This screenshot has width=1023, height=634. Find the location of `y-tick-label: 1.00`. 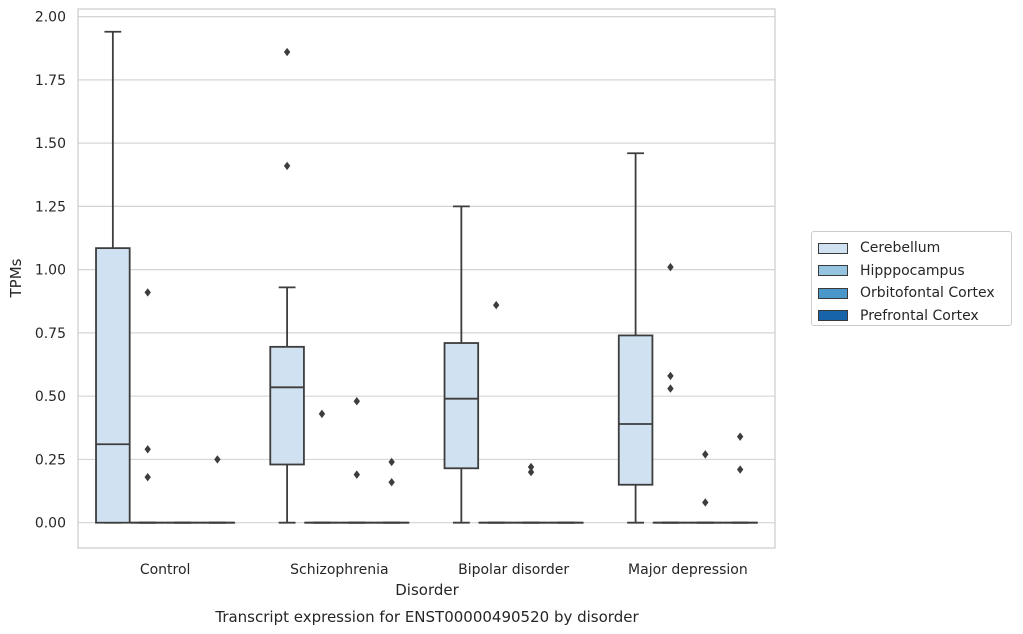

y-tick-label: 1.00 is located at coordinates (50, 271).